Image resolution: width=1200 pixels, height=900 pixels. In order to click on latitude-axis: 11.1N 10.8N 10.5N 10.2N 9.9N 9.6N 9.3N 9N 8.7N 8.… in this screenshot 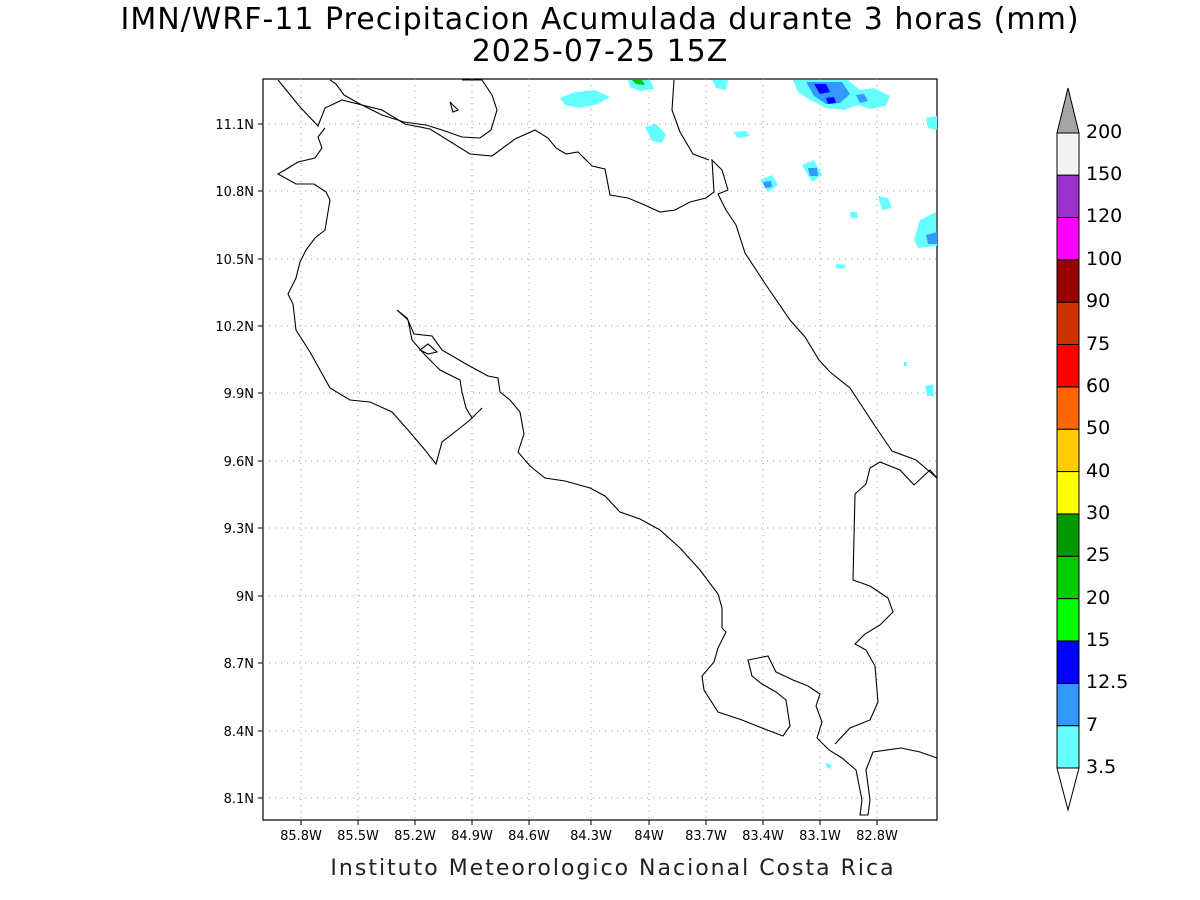, I will do `click(239, 462)`.